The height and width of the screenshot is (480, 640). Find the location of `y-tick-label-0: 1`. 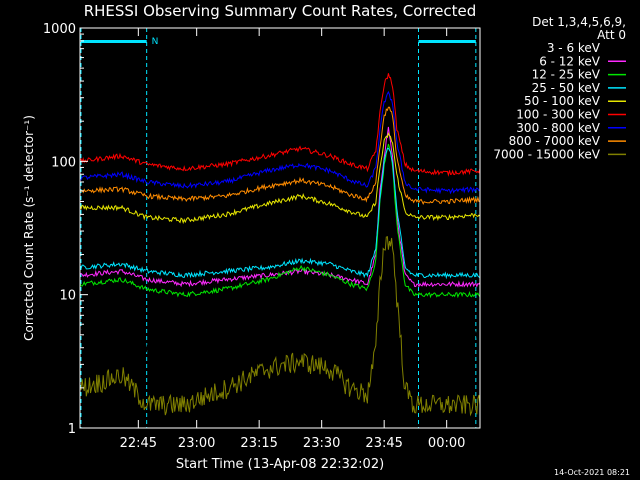

y-tick-label-0: 1 is located at coordinates (72, 429).